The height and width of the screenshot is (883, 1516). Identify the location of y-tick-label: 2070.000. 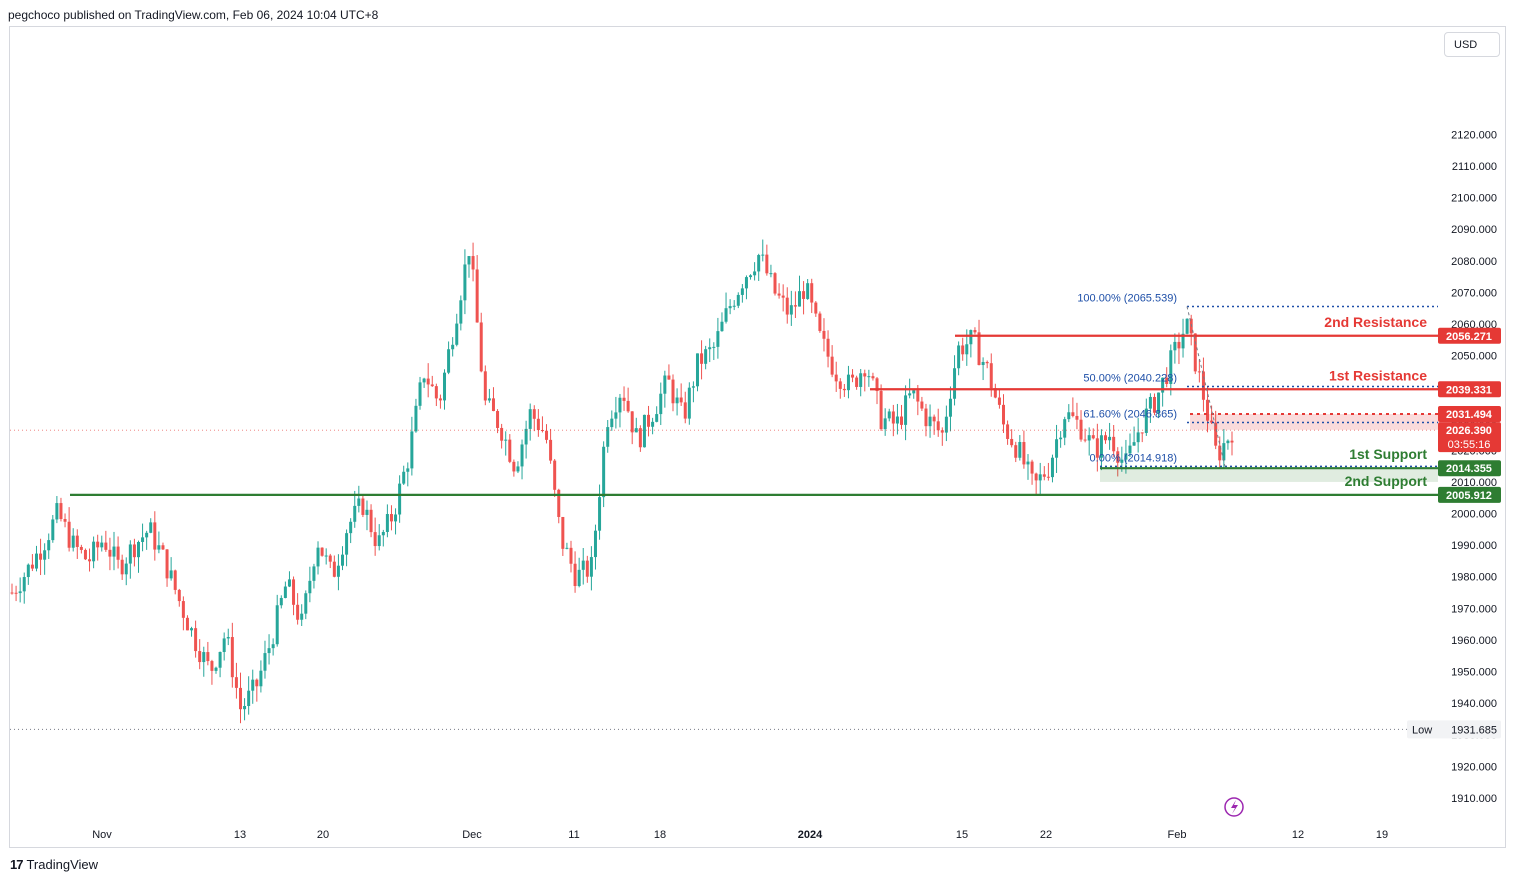
(1474, 293).